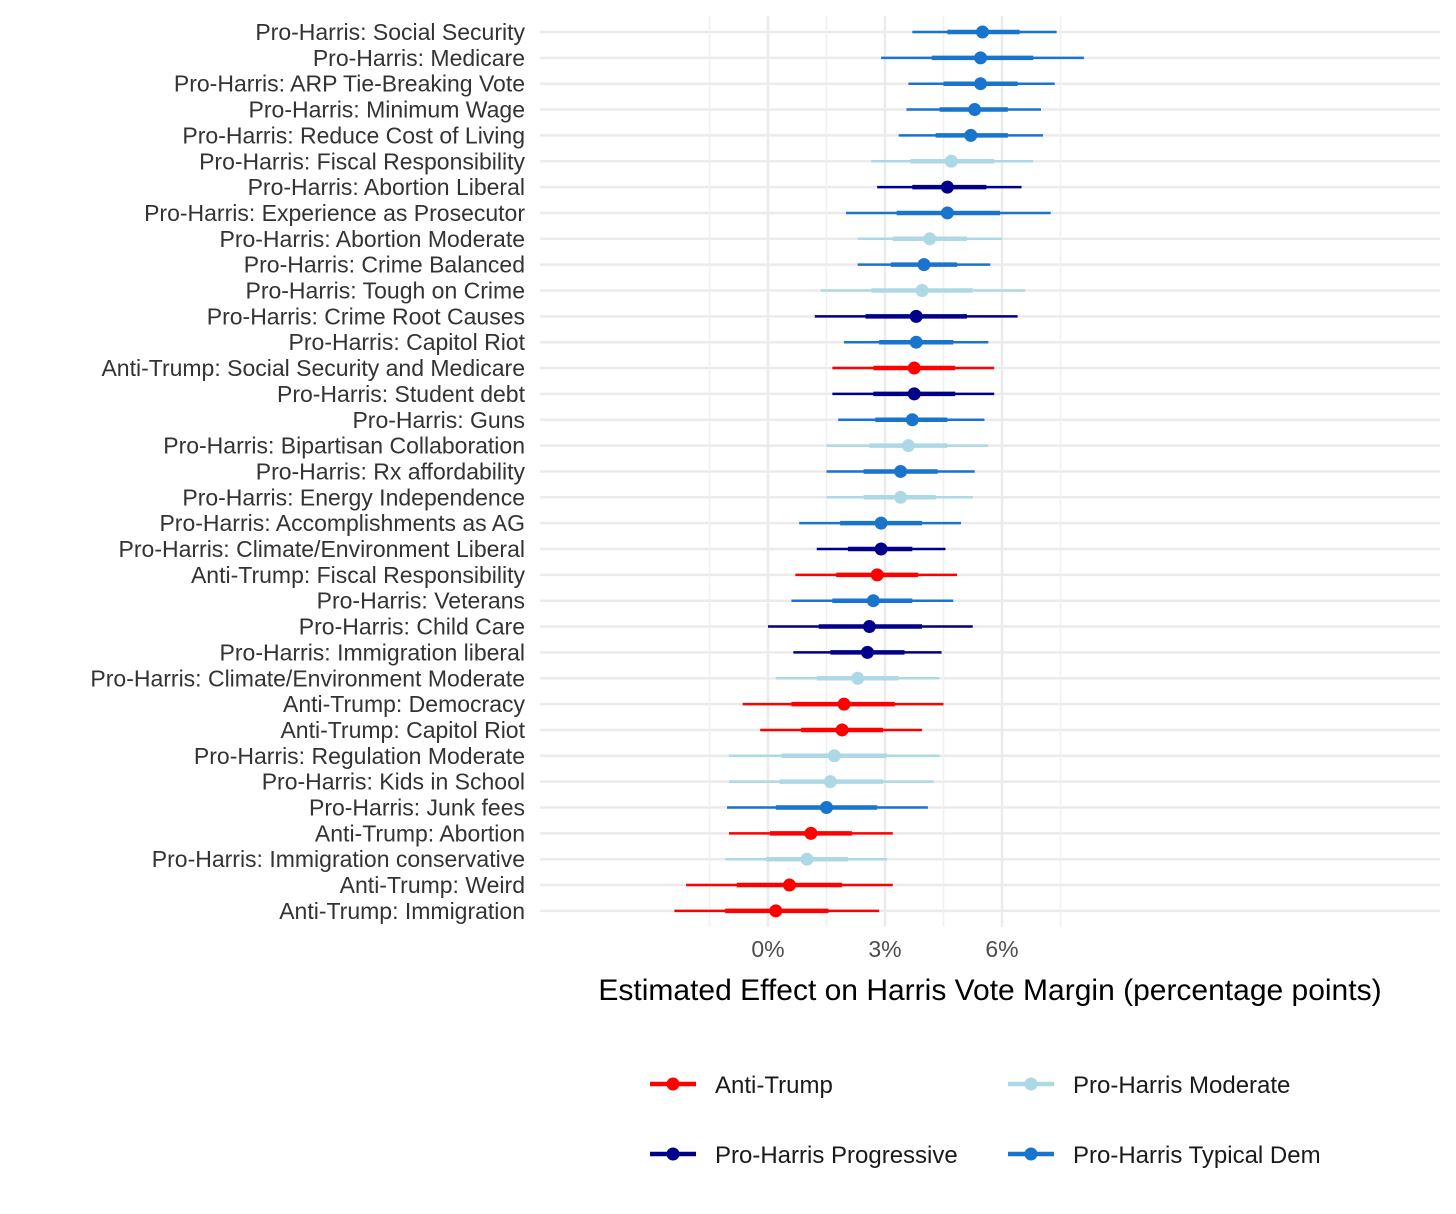  What do you see at coordinates (402, 730) in the screenshot?
I see `category-label: Anti-Trump: Capitol Riot` at bounding box center [402, 730].